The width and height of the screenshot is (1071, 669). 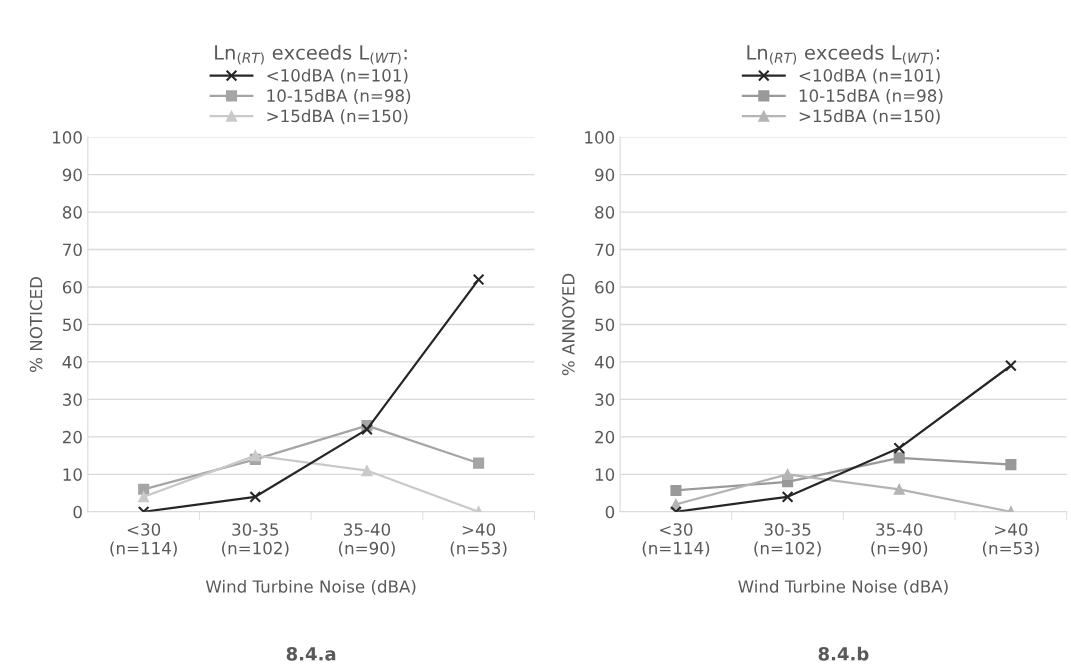 What do you see at coordinates (311, 653) in the screenshot?
I see `text: 8.4.a` at bounding box center [311, 653].